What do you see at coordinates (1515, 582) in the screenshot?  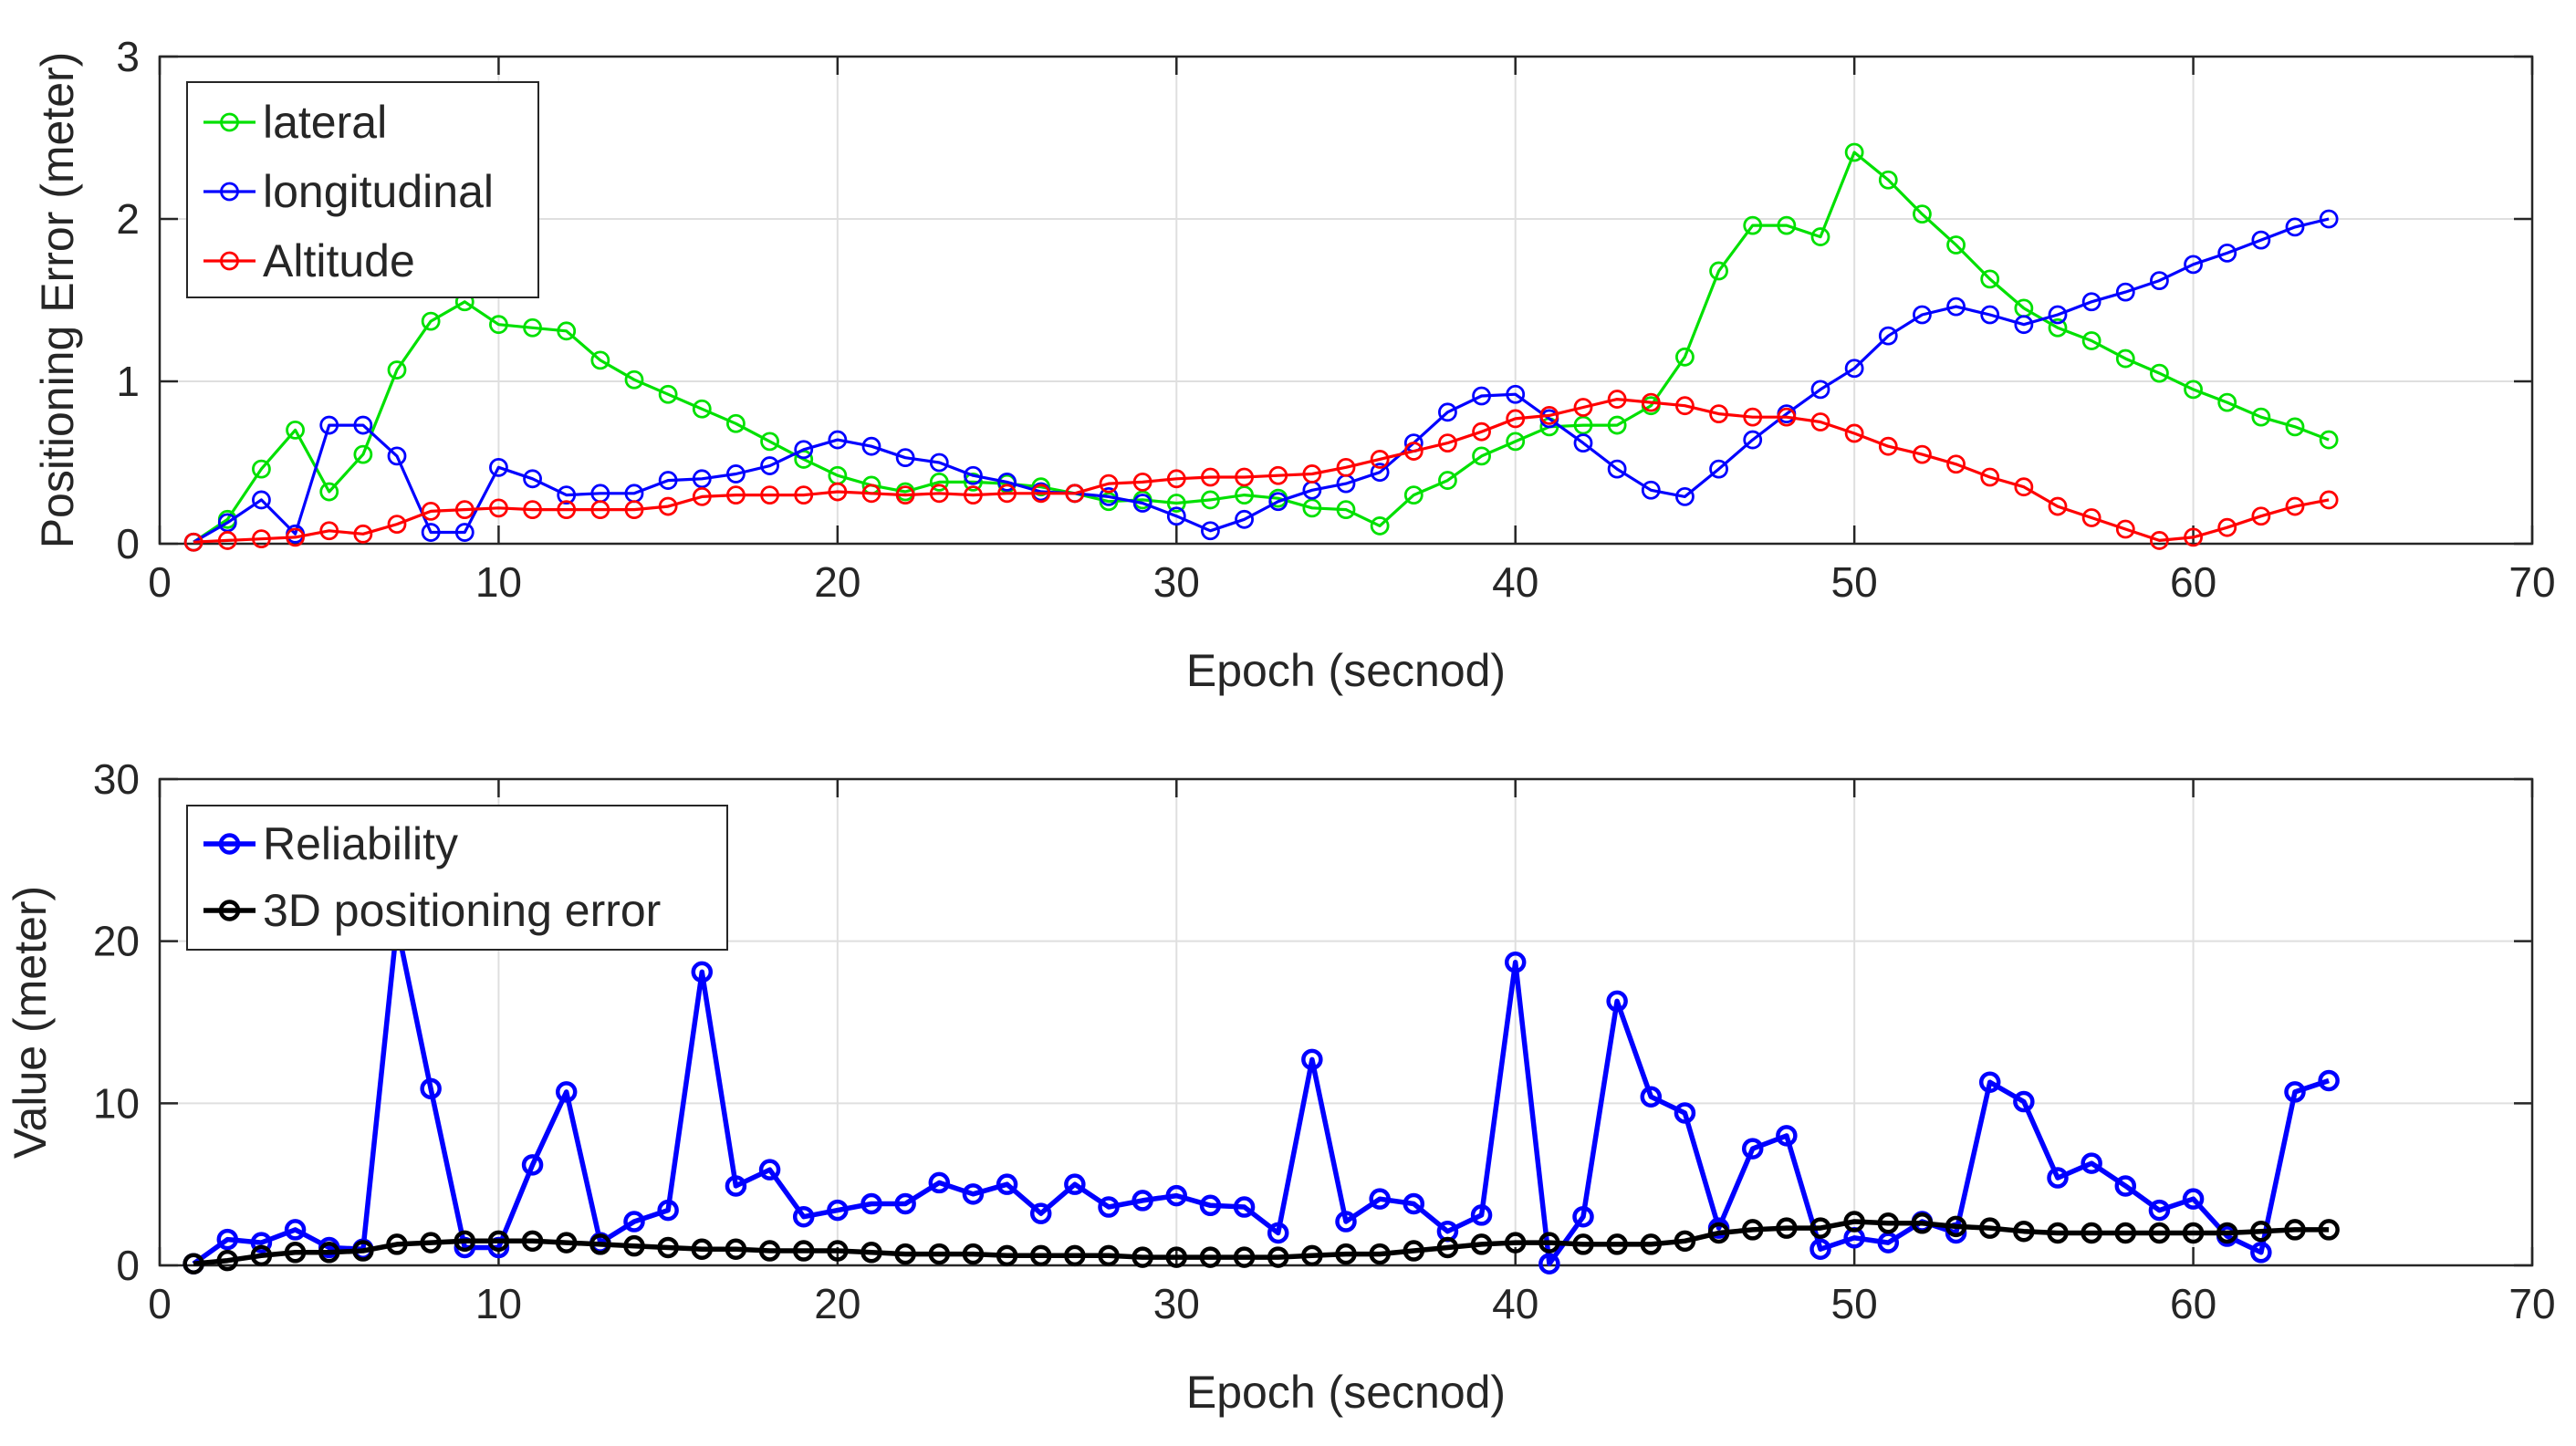 I see `top-x-tick-label: 40` at bounding box center [1515, 582].